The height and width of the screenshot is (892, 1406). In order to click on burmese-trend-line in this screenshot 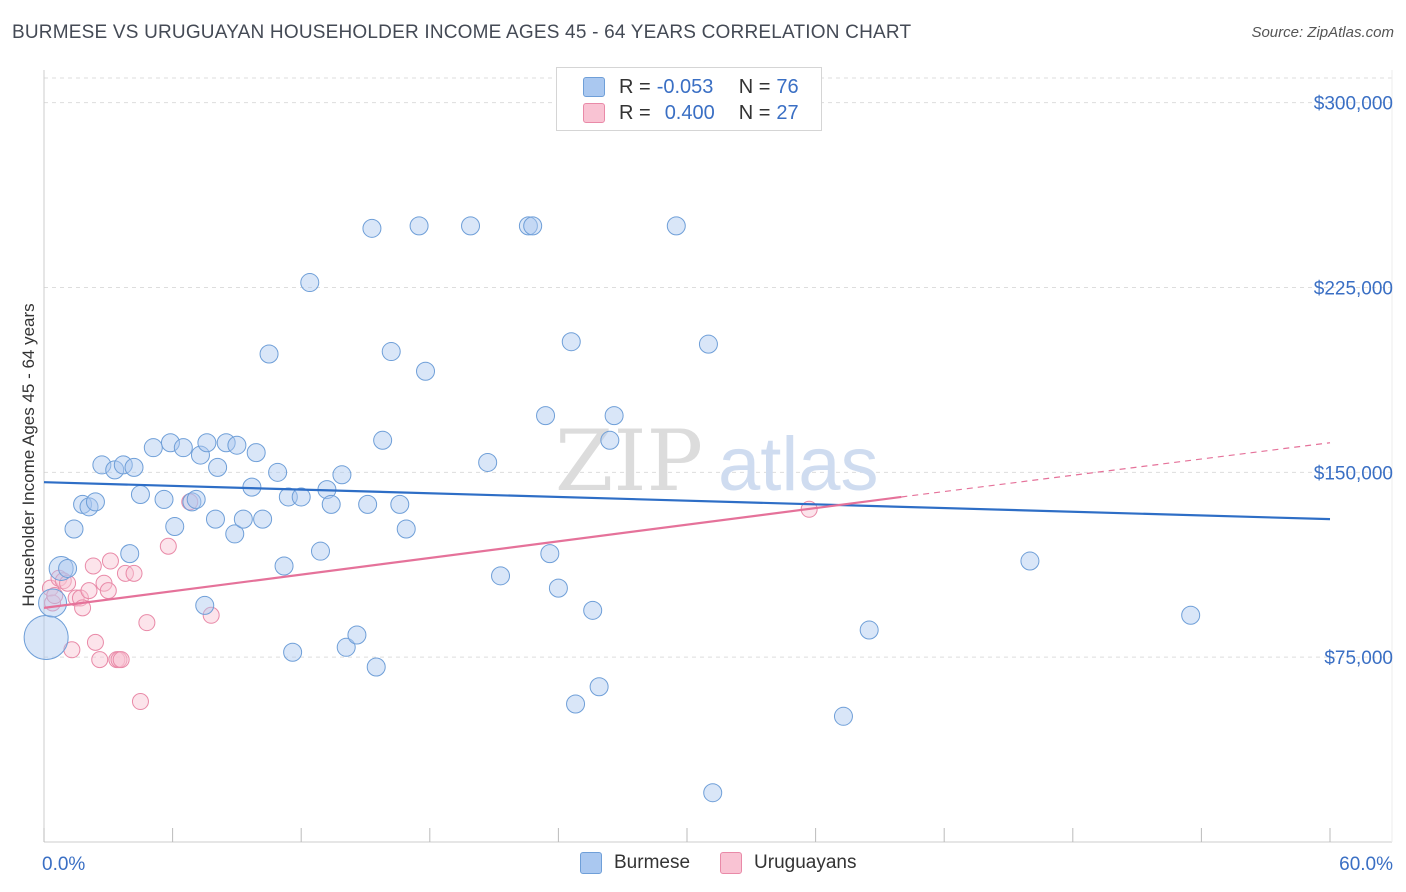, I will do `click(687, 501)`.